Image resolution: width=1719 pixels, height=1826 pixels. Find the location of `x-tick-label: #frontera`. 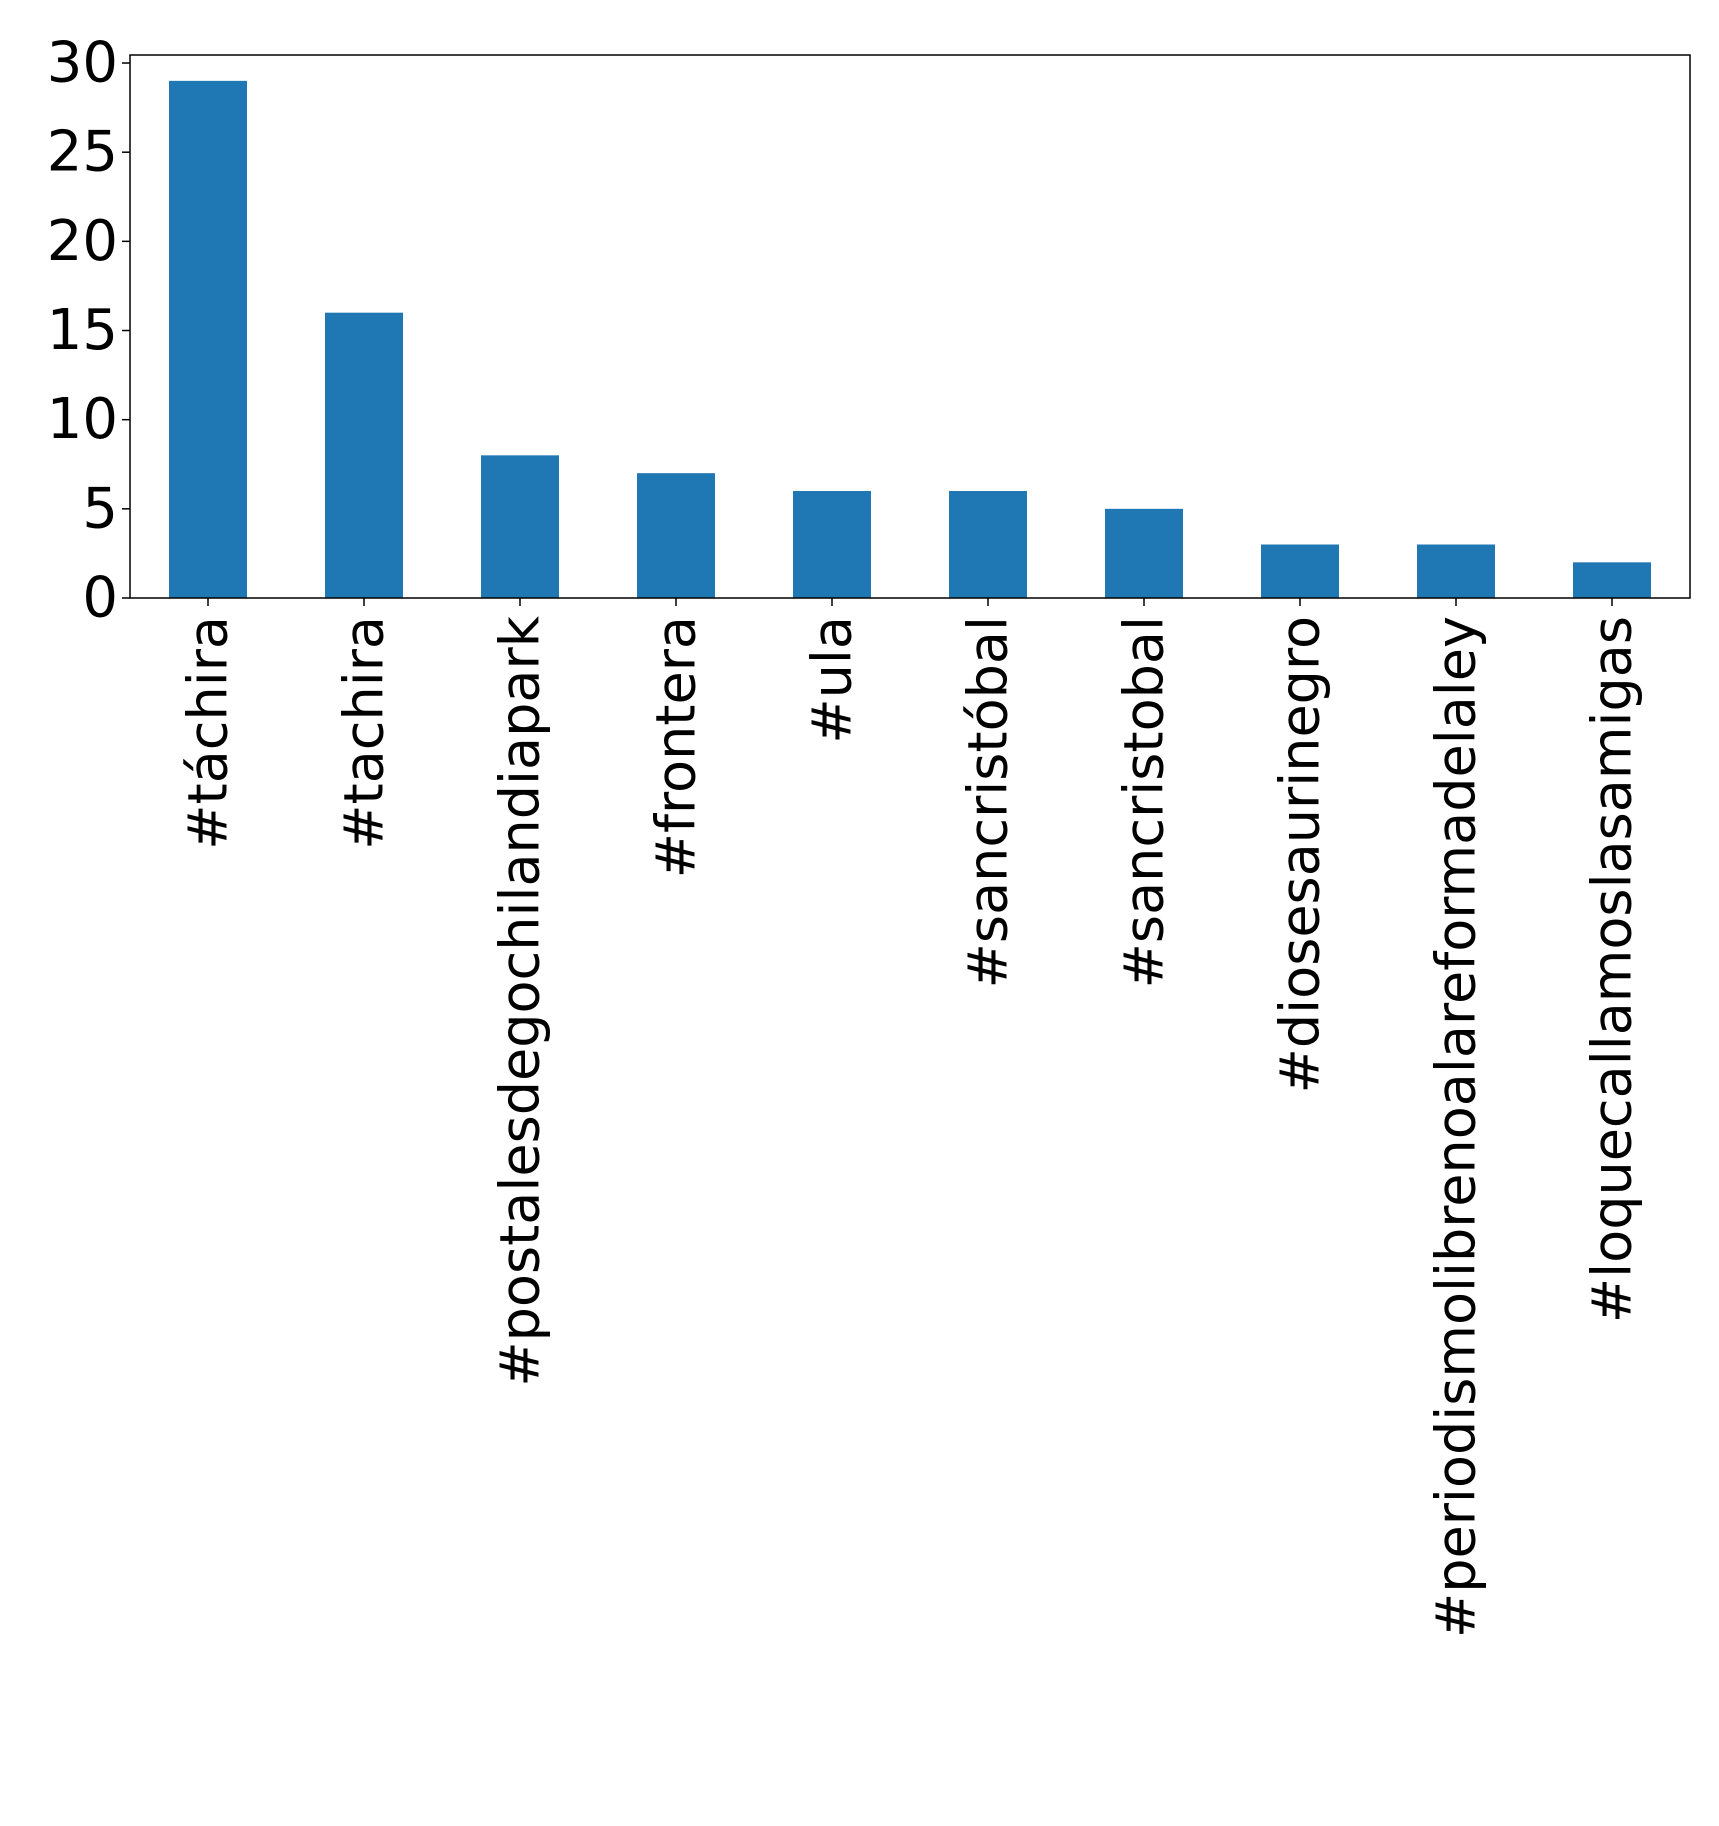

x-tick-label: #frontera is located at coordinates (676, 747).